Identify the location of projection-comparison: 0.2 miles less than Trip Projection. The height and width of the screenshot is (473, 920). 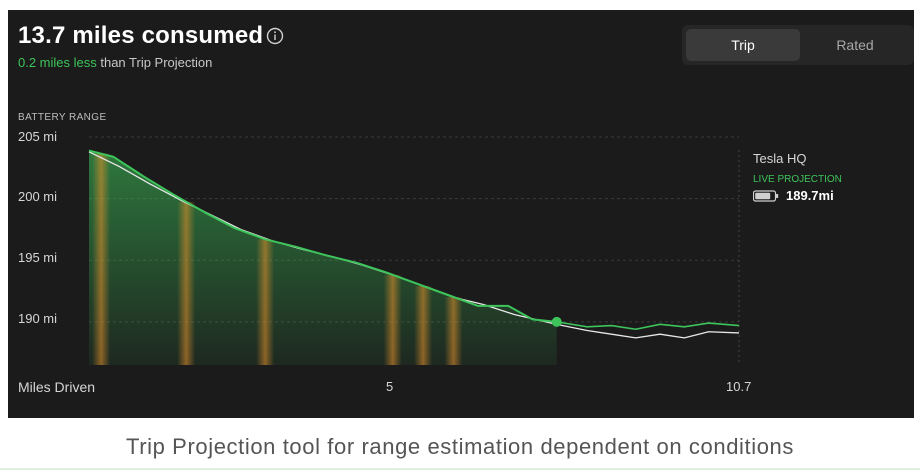
(115, 62).